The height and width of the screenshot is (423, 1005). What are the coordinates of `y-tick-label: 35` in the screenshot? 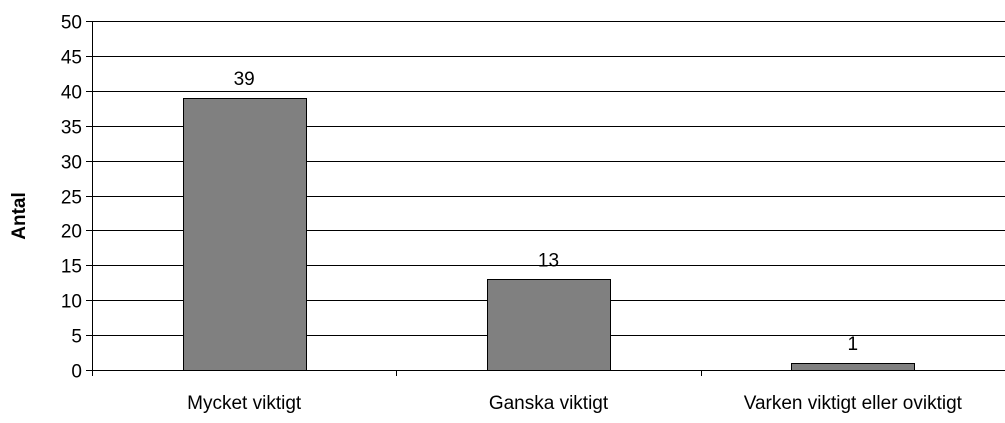 It's located at (71, 128).